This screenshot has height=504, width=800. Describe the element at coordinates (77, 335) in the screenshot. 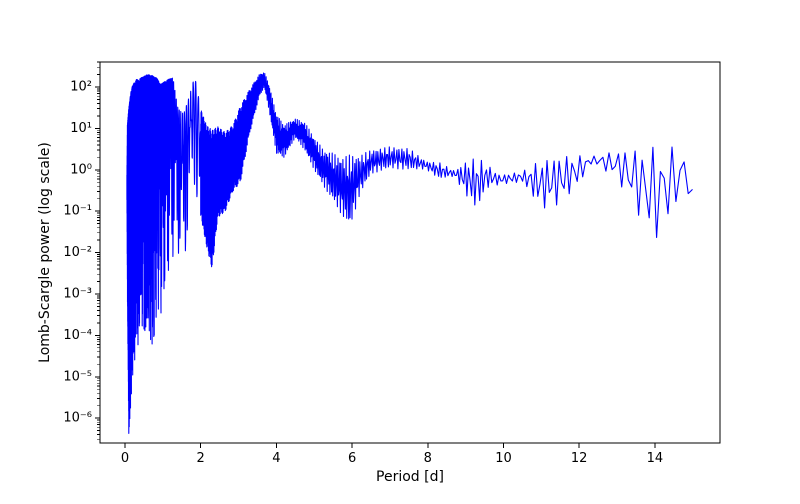

I see `y-tick-label: 10⁻⁴` at that location.